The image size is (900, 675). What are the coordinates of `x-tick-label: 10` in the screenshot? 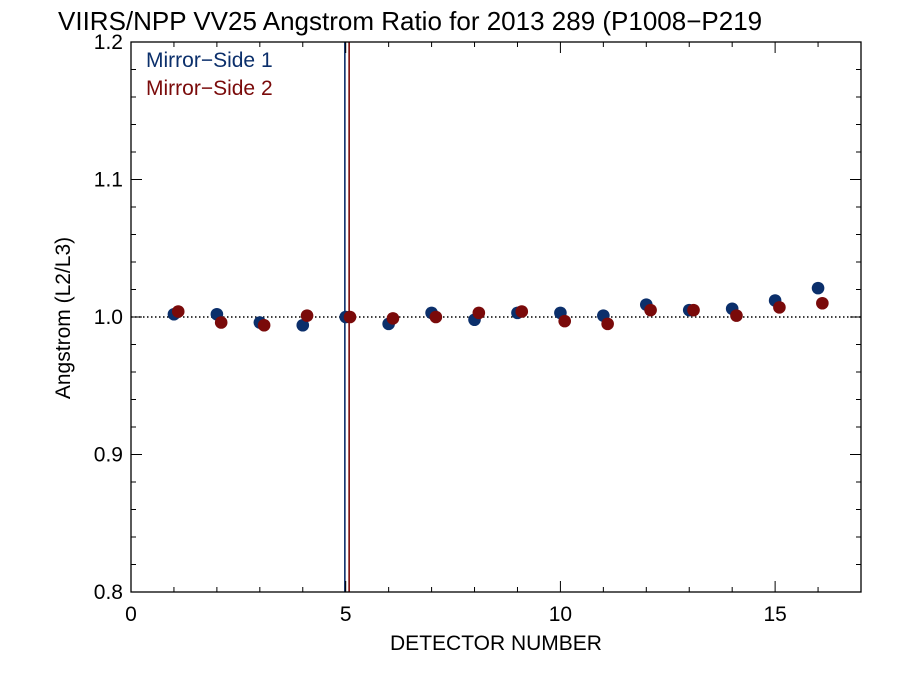 It's located at (560, 614).